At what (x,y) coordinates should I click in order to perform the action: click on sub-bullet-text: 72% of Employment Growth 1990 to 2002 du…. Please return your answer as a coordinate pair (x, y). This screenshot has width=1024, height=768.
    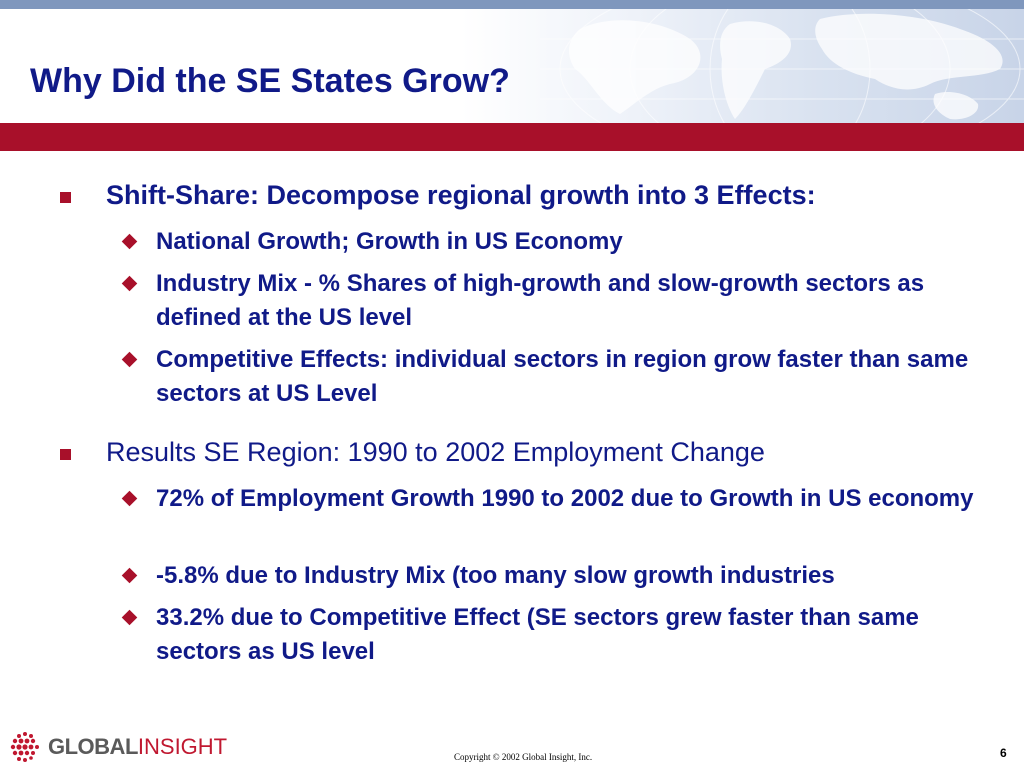
    Looking at the image, I should click on (565, 498).